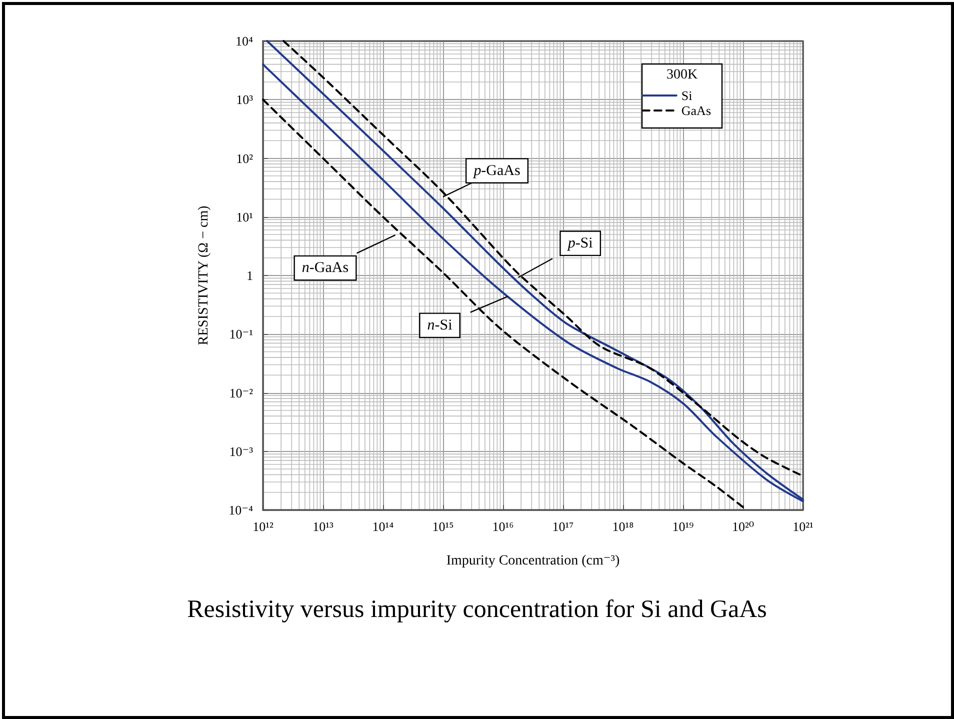  I want to click on x-tick-label: 10¹⁷, so click(563, 526).